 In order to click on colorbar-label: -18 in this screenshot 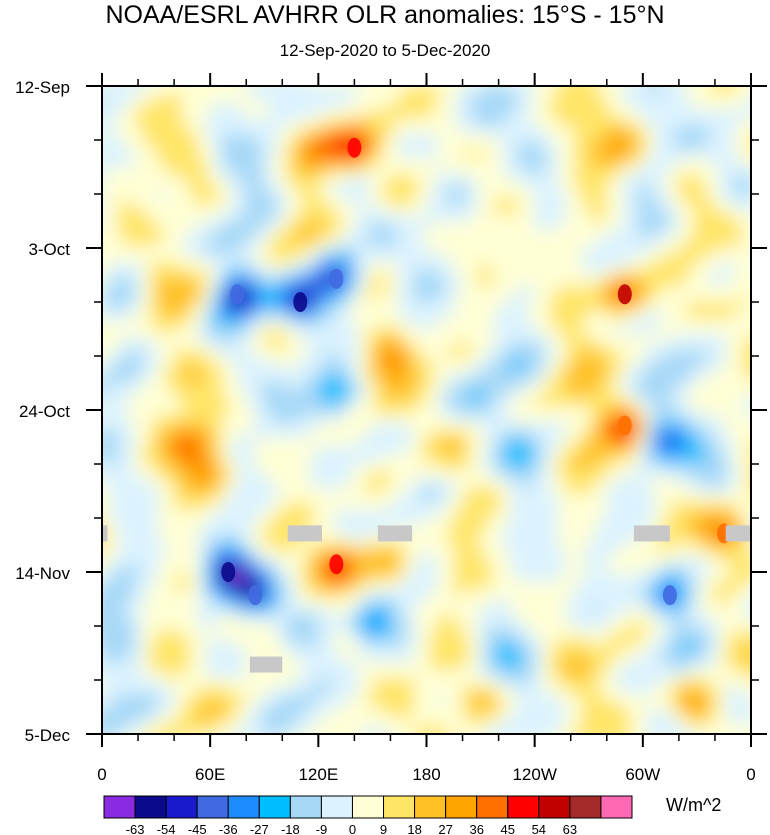, I will do `click(290, 828)`.